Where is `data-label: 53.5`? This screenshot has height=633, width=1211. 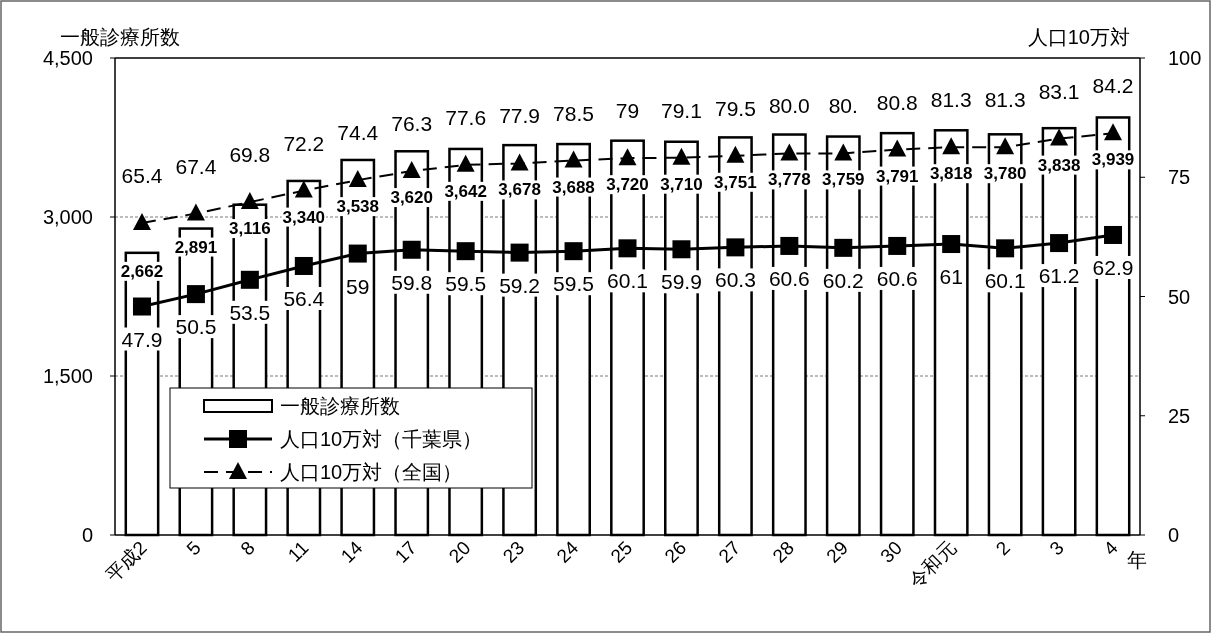
data-label: 53.5 is located at coordinates (250, 312).